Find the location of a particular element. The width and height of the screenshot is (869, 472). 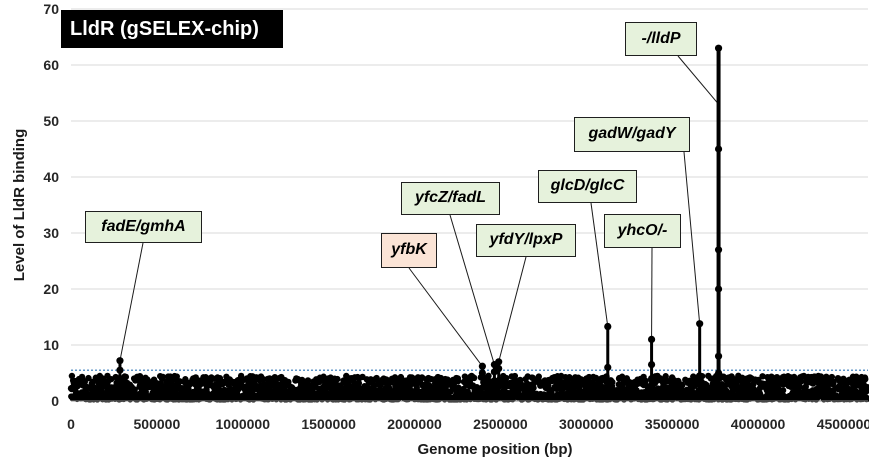

x-tick-label: 1000000 is located at coordinates (243, 424).